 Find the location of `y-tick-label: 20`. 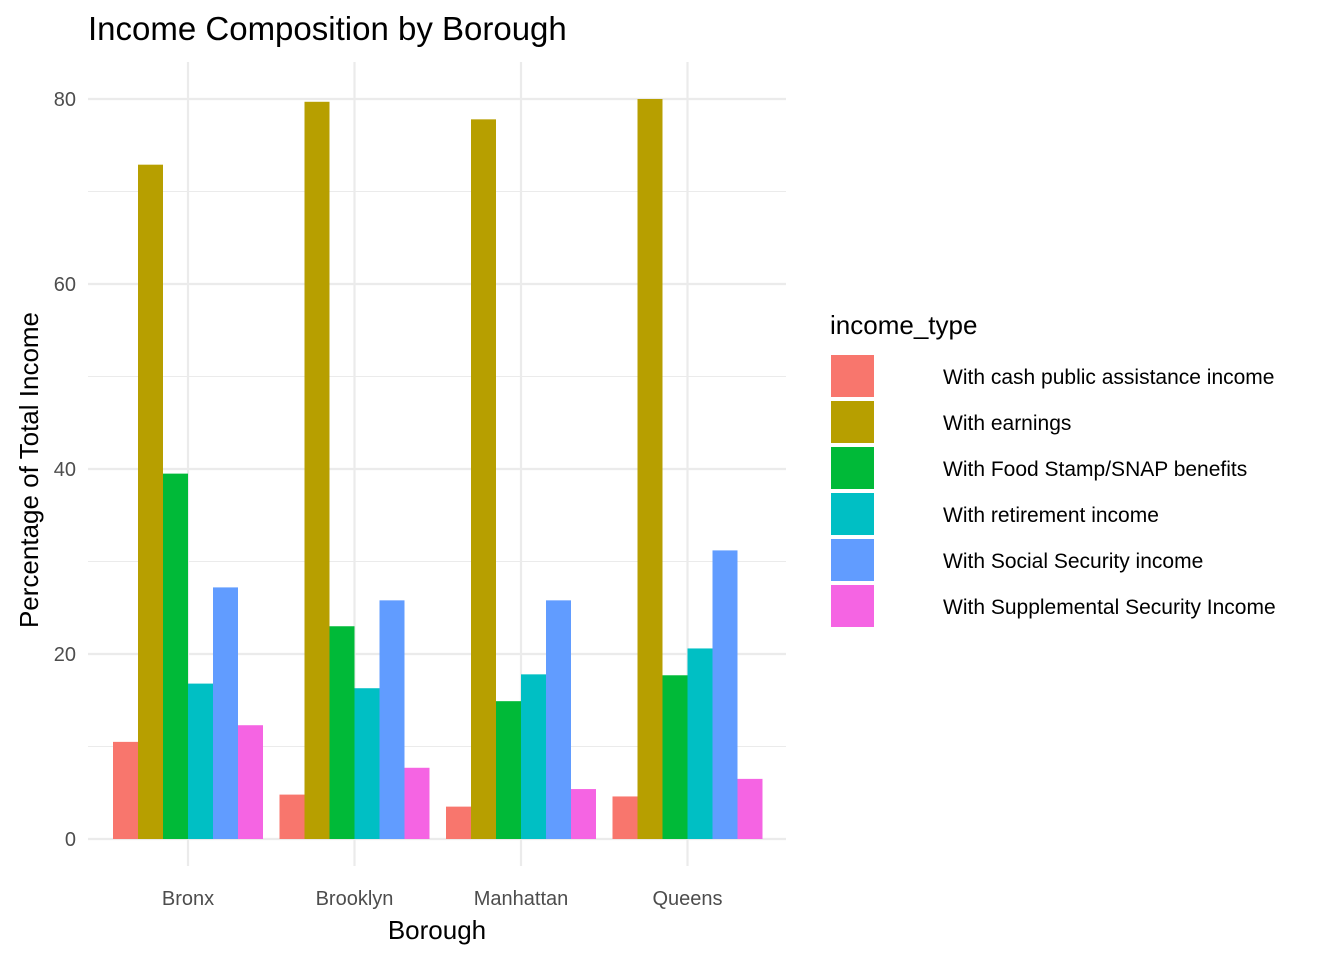

y-tick-label: 20 is located at coordinates (65, 655).